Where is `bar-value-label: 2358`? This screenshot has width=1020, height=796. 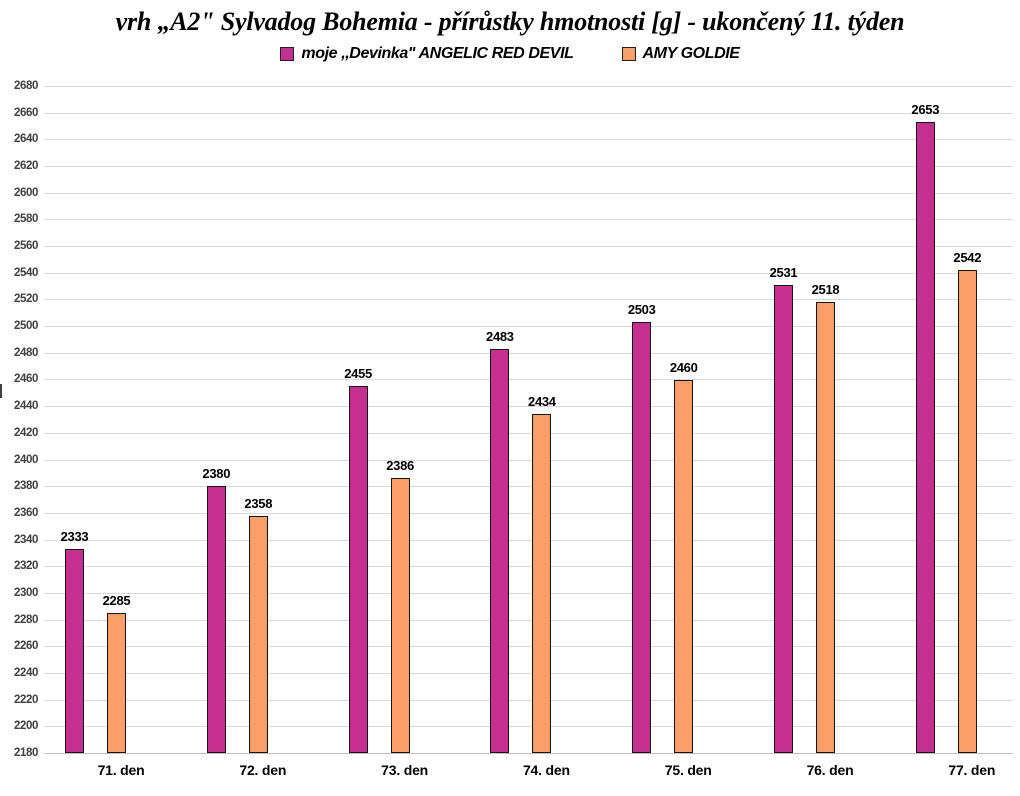 bar-value-label: 2358 is located at coordinates (258, 503).